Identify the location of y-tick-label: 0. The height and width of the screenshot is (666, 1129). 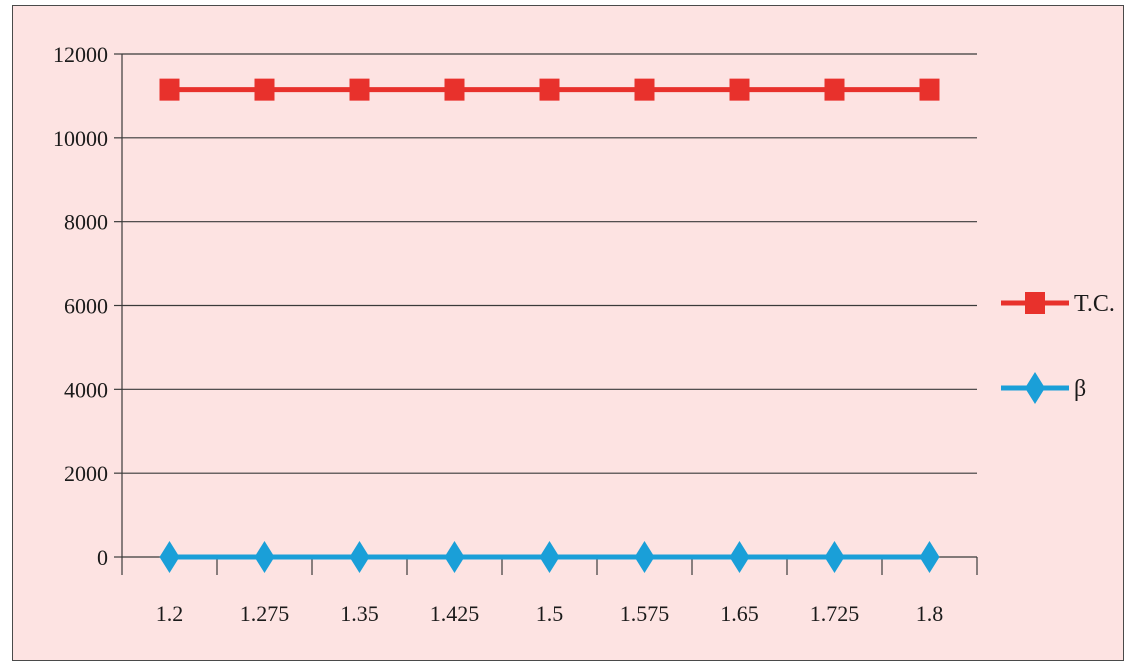
(102, 557).